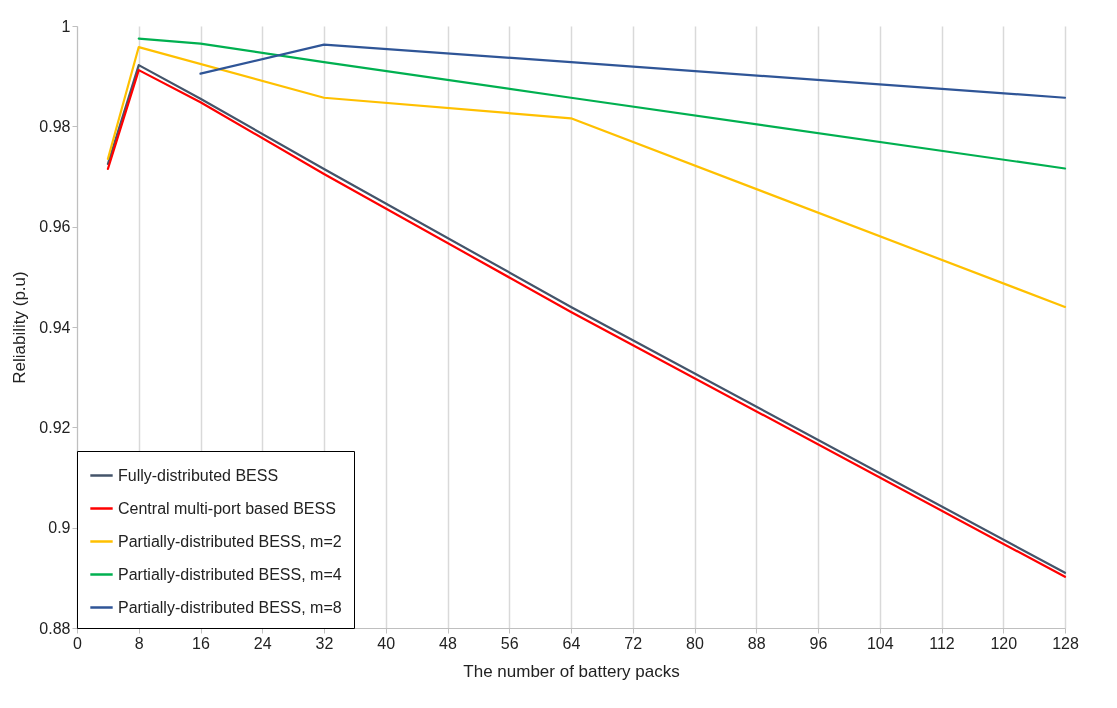 Image resolution: width=1117 pixels, height=708 pixels. I want to click on y-tick-label: 1, so click(66, 26).